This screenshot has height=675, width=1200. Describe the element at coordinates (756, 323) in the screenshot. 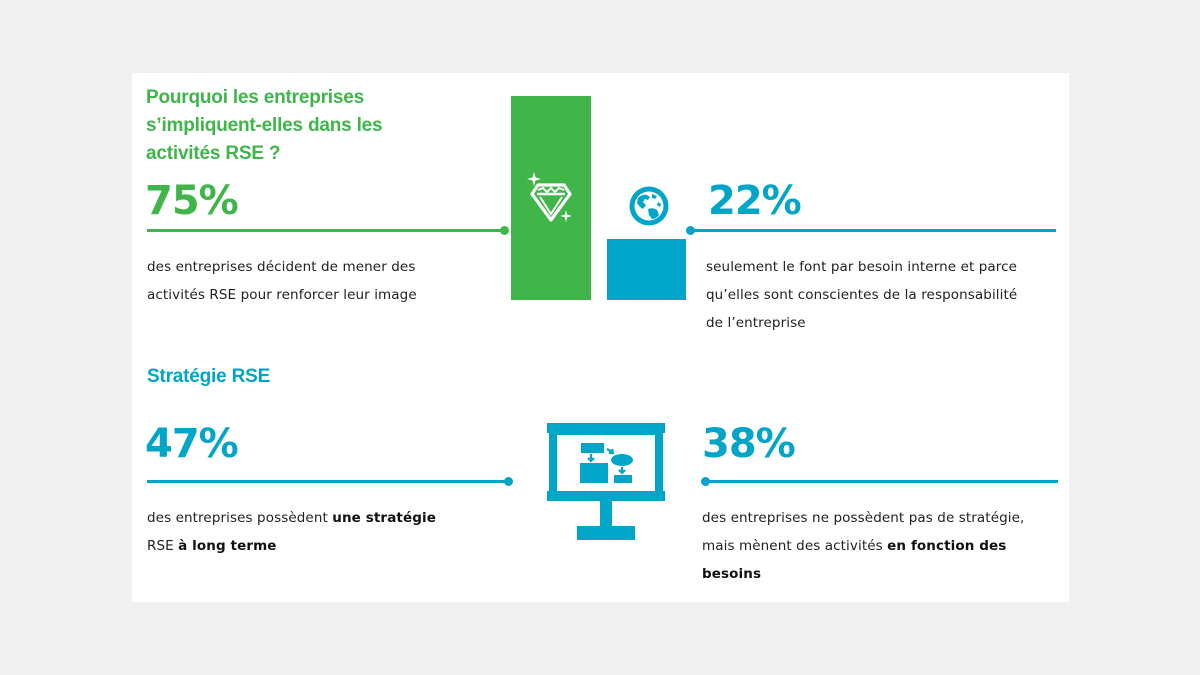

I see `desc-line: de l’entreprise` at that location.